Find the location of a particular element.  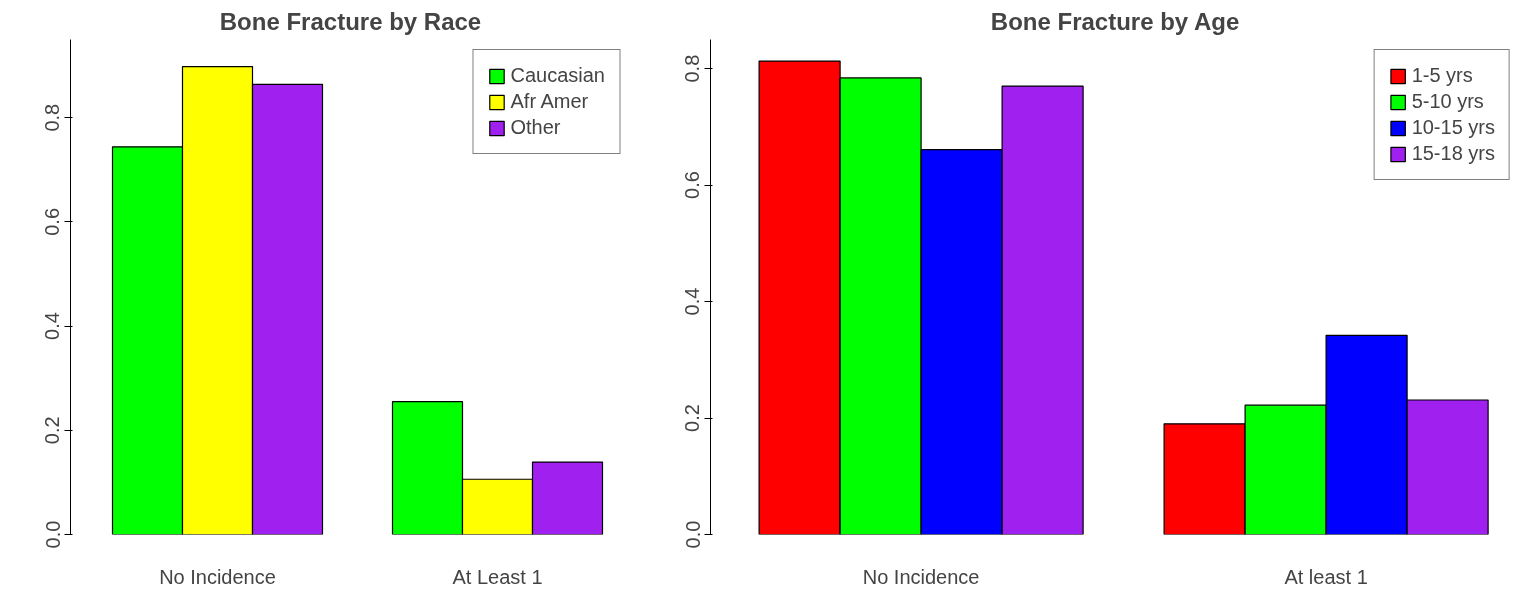

x-tick-label: At least 1 is located at coordinates (1326, 576).